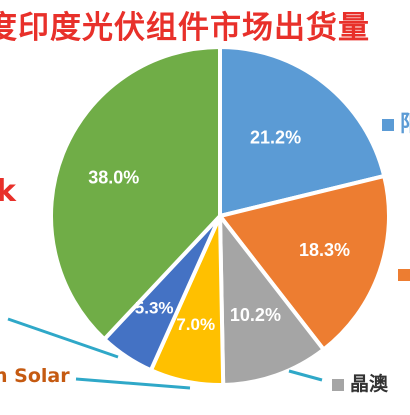 The image size is (410, 415). I want to click on slice-dark-blue-label: 5.3%, so click(154, 307).